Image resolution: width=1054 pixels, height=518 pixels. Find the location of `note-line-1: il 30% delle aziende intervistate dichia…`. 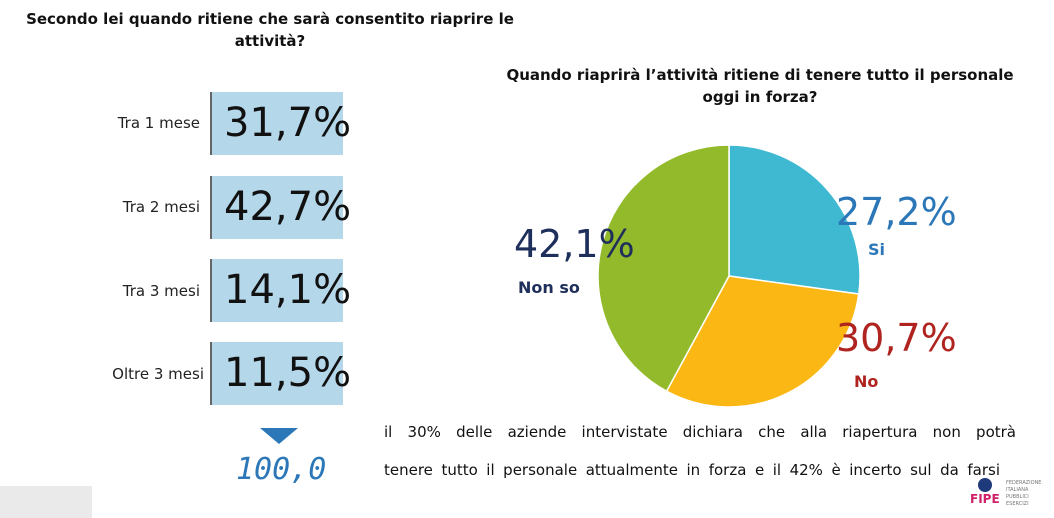

note-line-1: il 30% delle aziende intervistate dichia… is located at coordinates (700, 432).